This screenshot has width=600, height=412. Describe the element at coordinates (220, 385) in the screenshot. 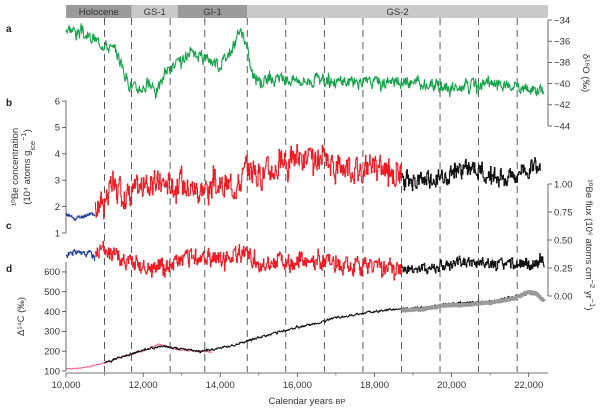

I see `x-tick-label: 14,000` at that location.